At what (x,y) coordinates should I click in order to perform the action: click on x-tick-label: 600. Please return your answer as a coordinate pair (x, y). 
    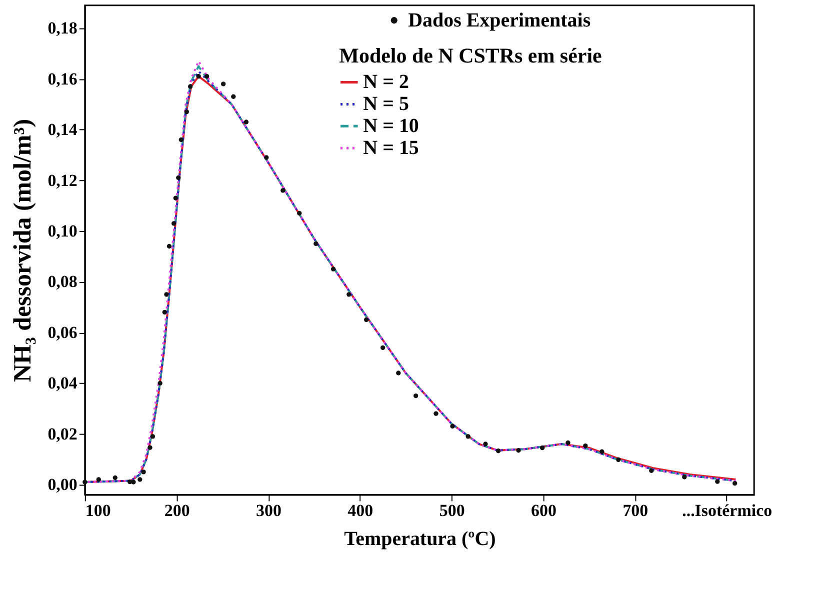
    Looking at the image, I should click on (543, 510).